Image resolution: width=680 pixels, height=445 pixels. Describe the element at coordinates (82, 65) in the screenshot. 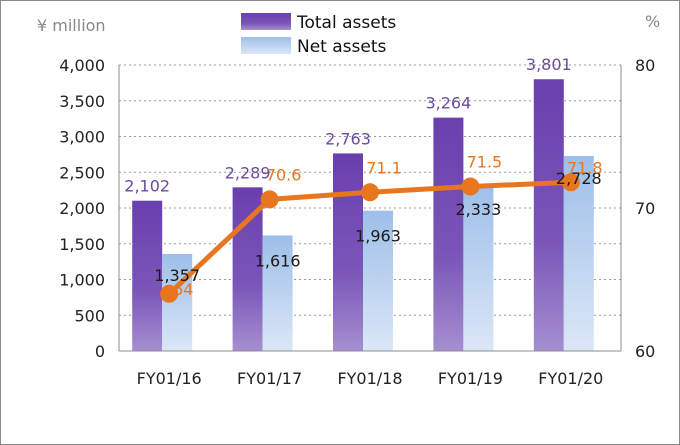

I see `y-left-tick-label: 4,000` at that location.